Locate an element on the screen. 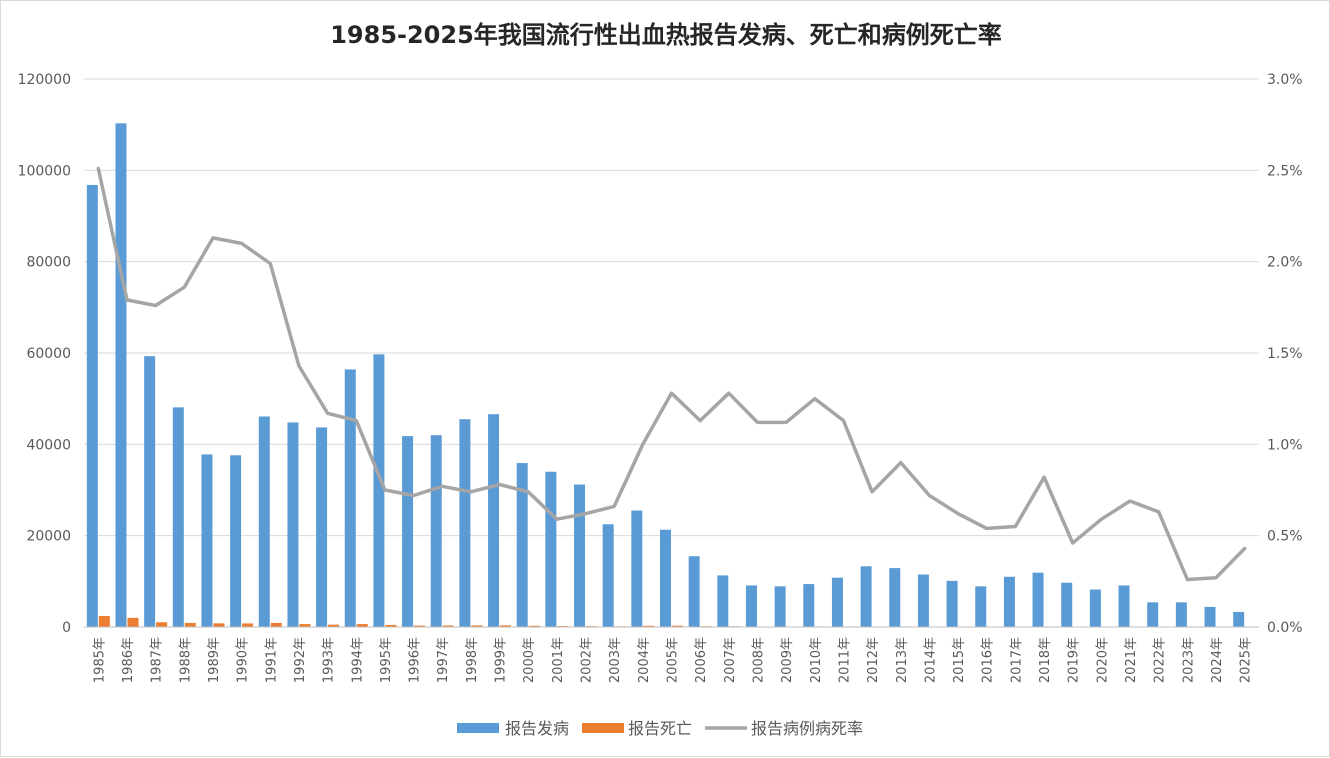 The width and height of the screenshot is (1330, 758). x-axis-tick-label: 2002年 is located at coordinates (587, 660).